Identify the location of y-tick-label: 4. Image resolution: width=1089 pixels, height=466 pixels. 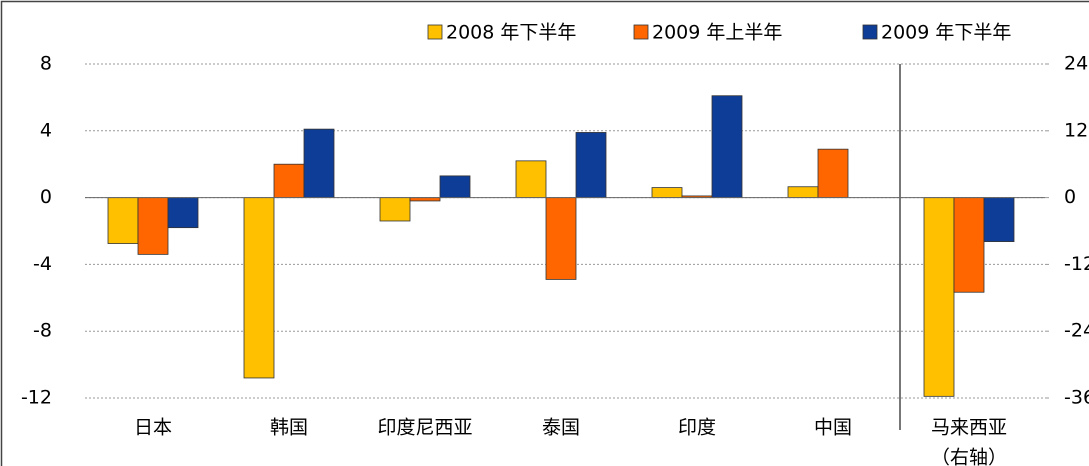
(46, 130).